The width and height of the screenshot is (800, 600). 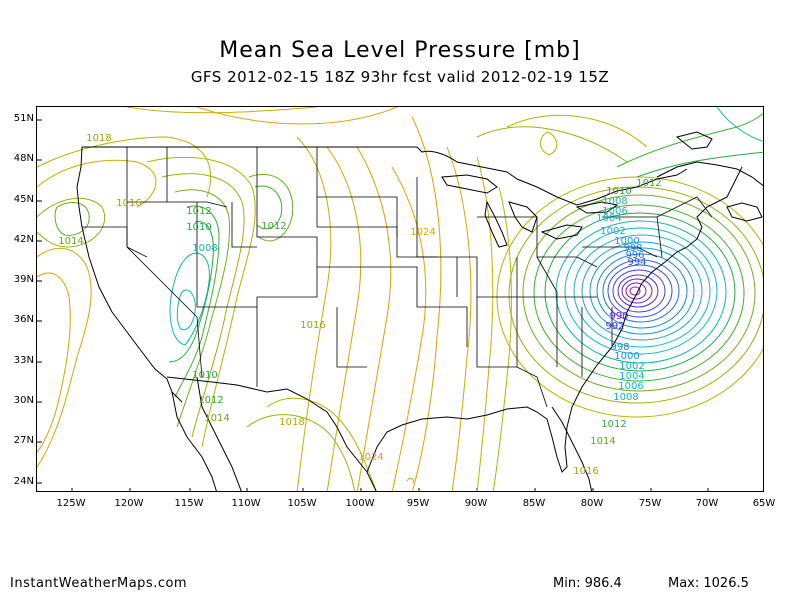 What do you see at coordinates (636, 262) in the screenshot?
I see `contour-label: 994` at bounding box center [636, 262].